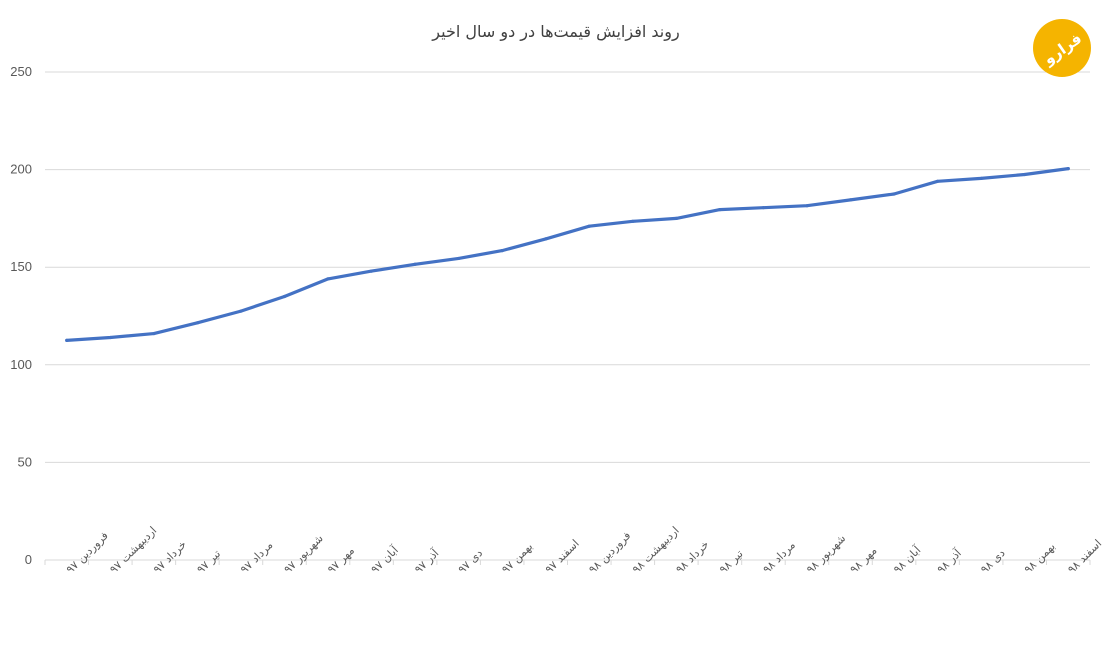 This screenshot has height=646, width=1109. What do you see at coordinates (426, 560) in the screenshot?
I see `x-tick-label: آذر ۹۷` at bounding box center [426, 560].